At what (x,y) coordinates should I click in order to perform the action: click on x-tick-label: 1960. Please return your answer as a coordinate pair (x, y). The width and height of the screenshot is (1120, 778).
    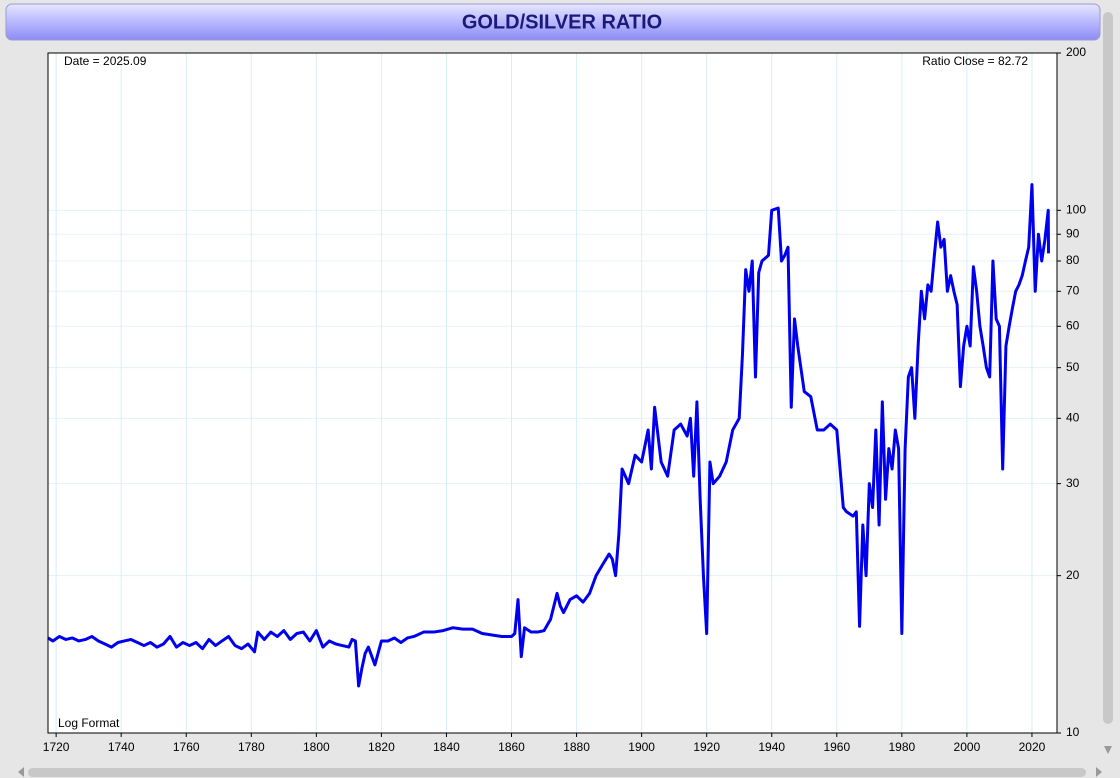
    Looking at the image, I should click on (836, 747).